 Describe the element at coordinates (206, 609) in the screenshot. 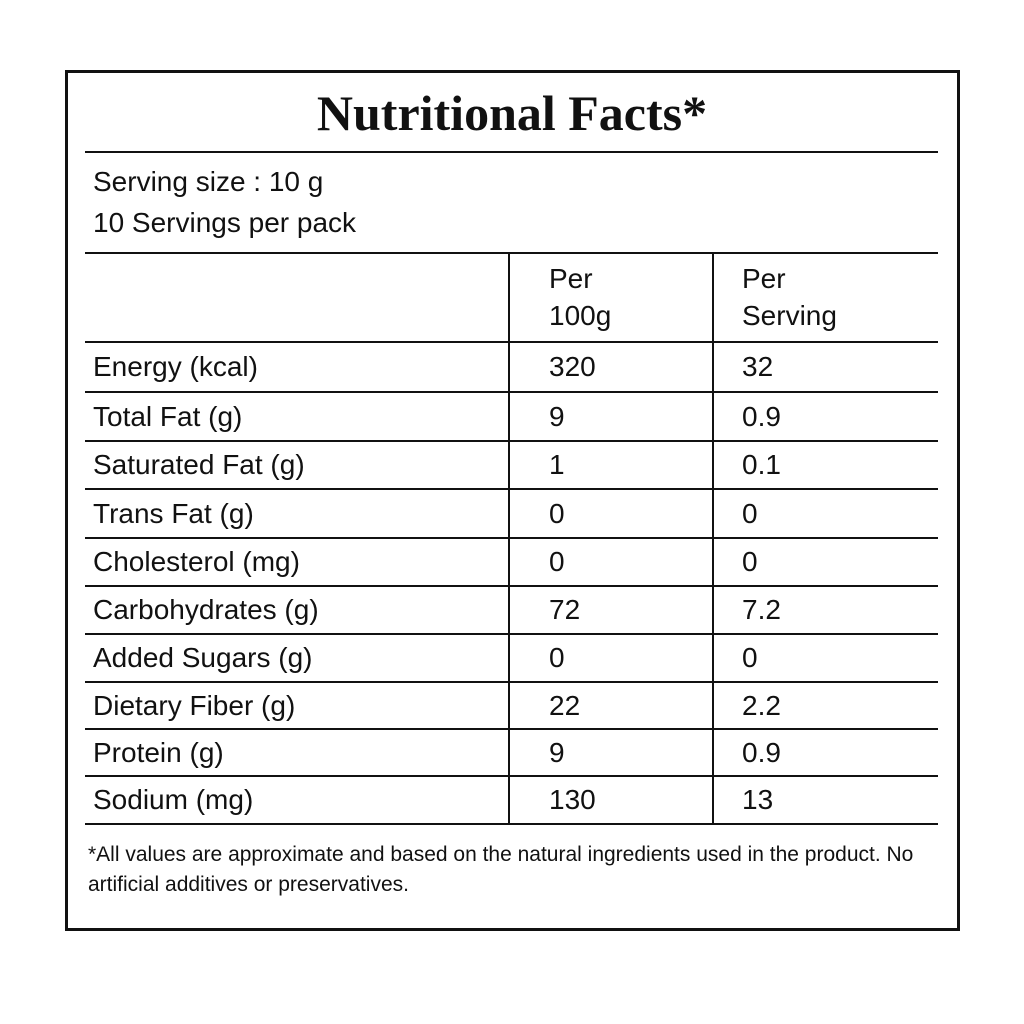

I see `nutrient-name: Carbohydrates (g)` at that location.